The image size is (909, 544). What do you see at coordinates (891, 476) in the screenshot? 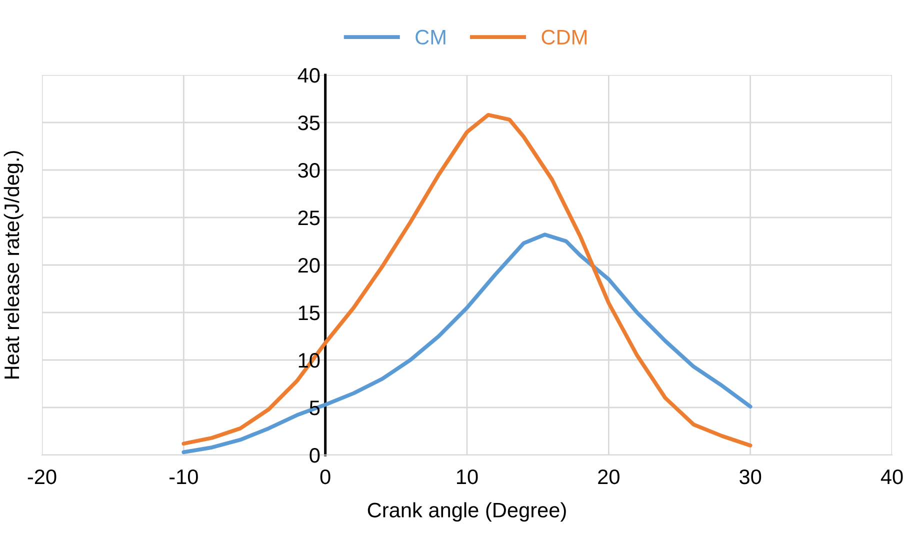
I see `x-tick-label: 40` at bounding box center [891, 476].